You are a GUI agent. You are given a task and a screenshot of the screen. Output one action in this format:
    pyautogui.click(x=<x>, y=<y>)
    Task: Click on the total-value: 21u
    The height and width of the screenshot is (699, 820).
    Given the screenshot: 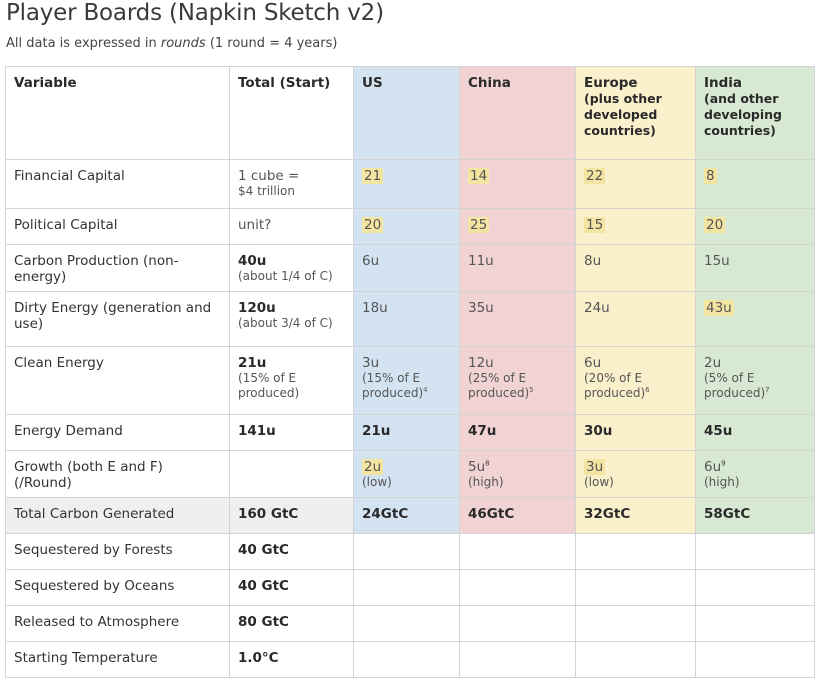 What is the action you would take?
    pyautogui.click(x=252, y=363)
    